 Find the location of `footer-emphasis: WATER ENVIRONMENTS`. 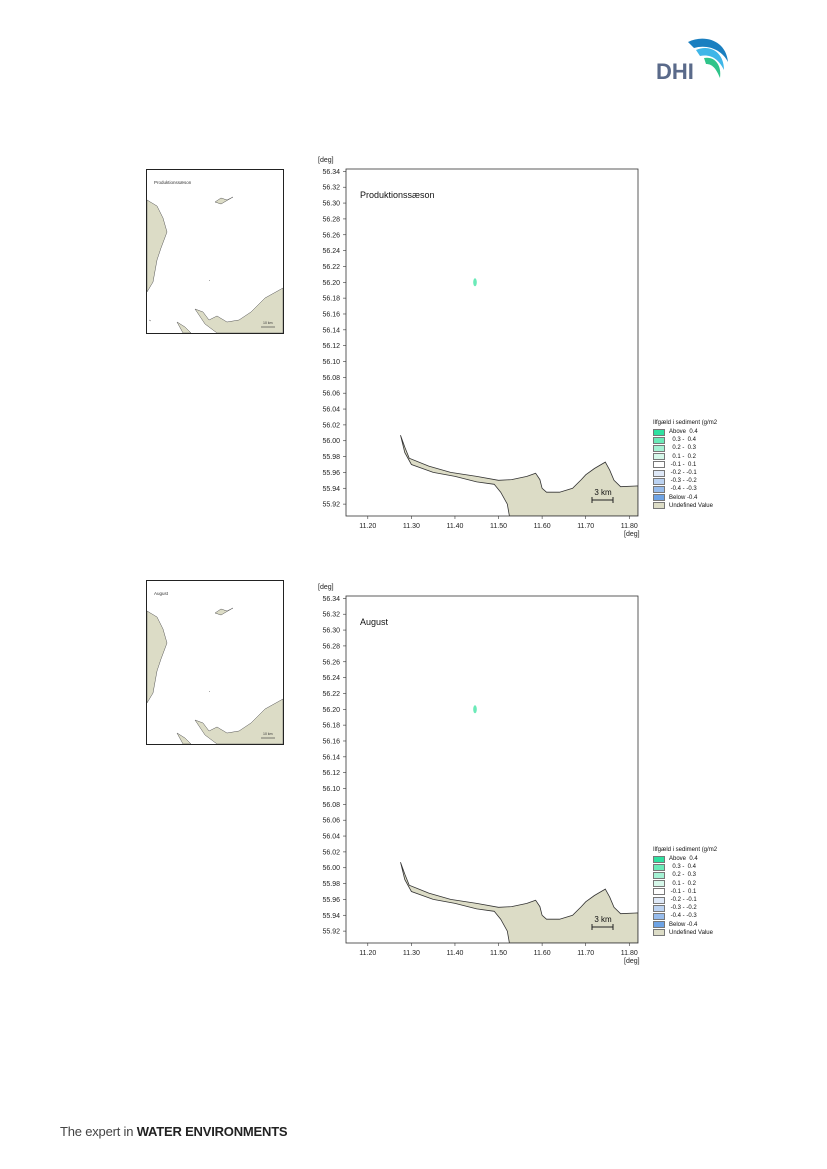

footer-emphasis: WATER ENVIRONMENTS is located at coordinates (212, 1131).